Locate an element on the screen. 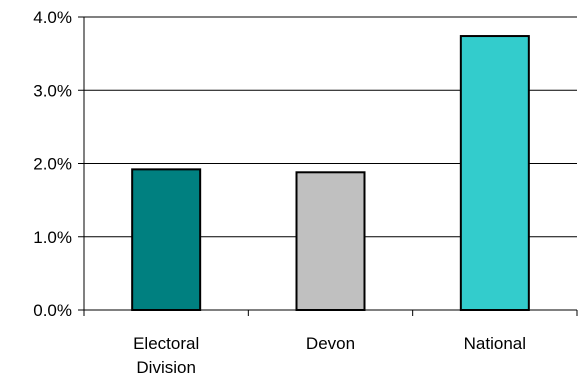  bar-electoral-division is located at coordinates (166, 239).